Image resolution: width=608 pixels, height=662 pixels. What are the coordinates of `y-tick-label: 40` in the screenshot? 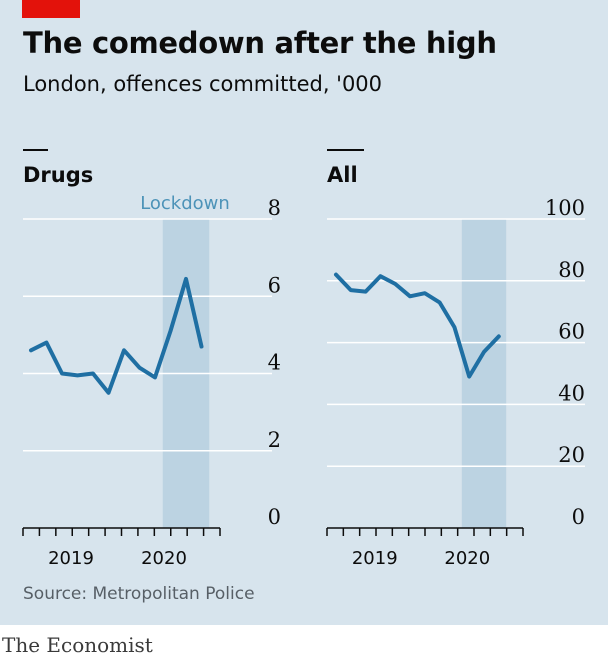 It's located at (571, 393).